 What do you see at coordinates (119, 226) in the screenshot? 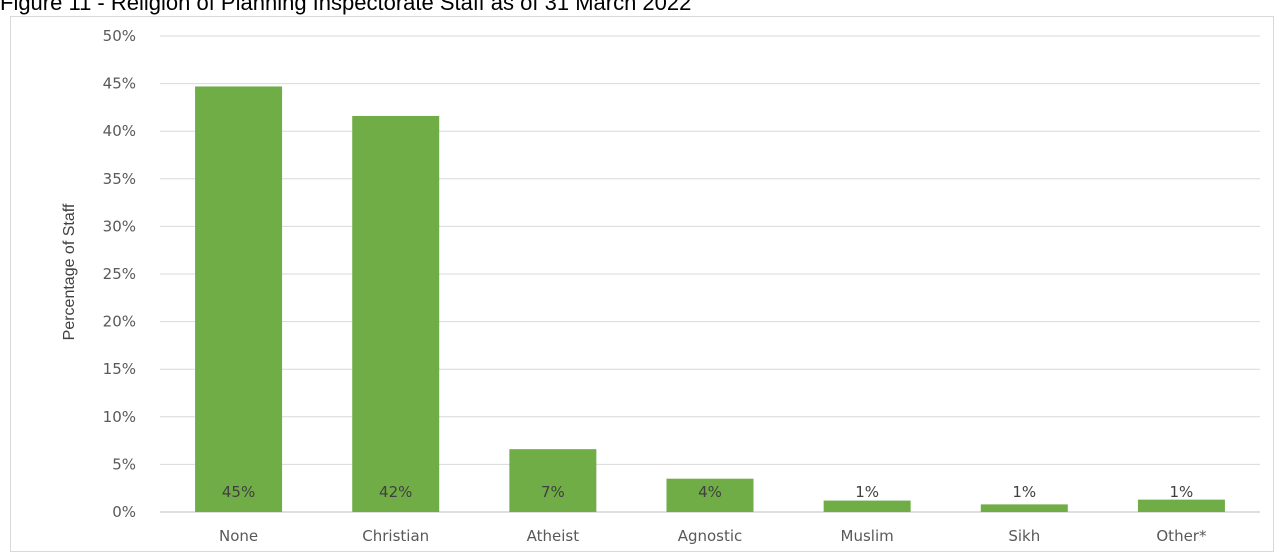
I see `y-tick-label: 30%` at bounding box center [119, 226].